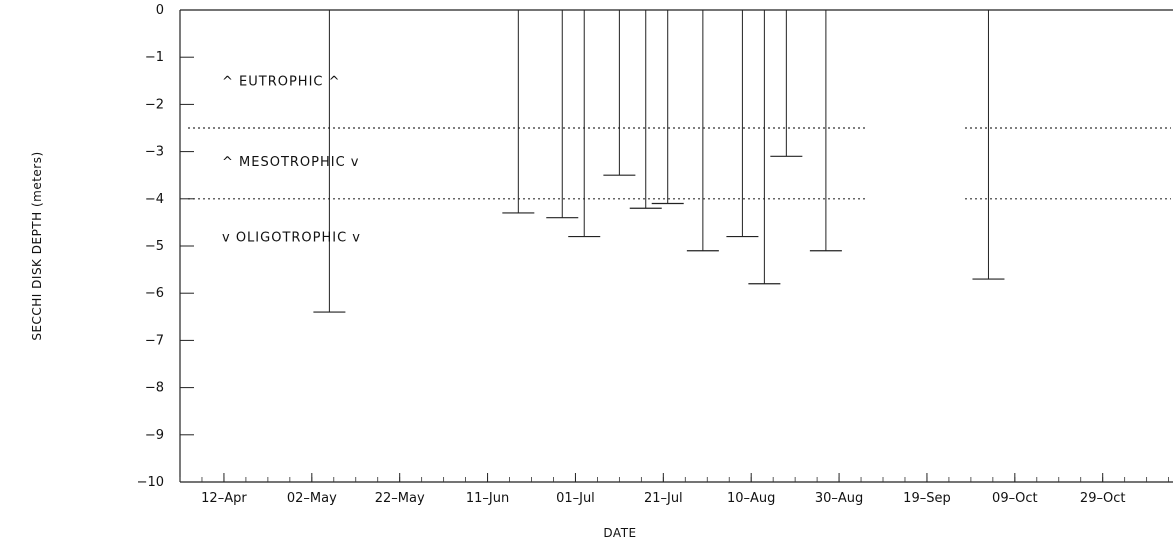 This screenshot has width=1173, height=544. Describe the element at coordinates (1103, 498) in the screenshot. I see `x-tick-label: 29–Oct` at that location.